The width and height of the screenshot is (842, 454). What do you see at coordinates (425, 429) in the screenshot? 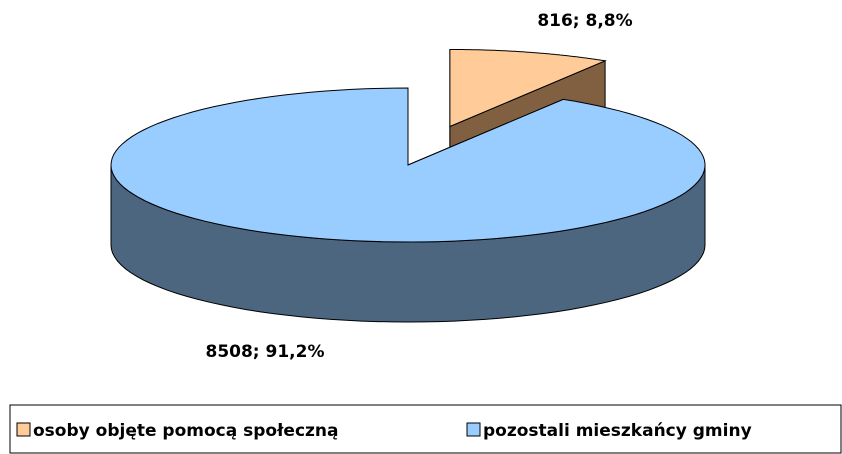
I see `legend-box` at bounding box center [425, 429].